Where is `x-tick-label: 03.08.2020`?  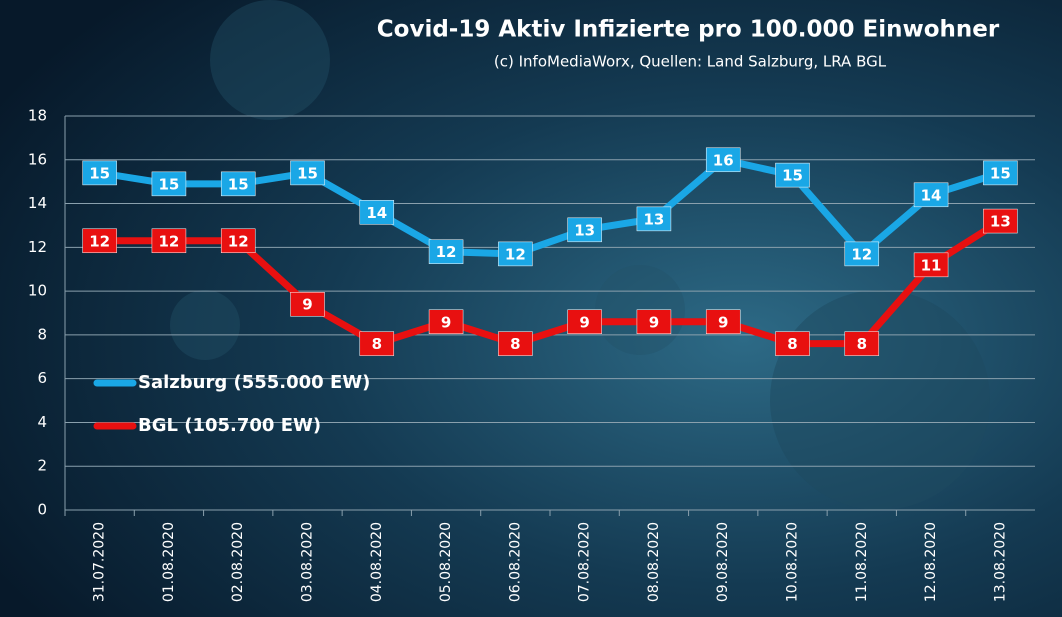
x-tick-label: 03.08.2020 is located at coordinates (308, 562).